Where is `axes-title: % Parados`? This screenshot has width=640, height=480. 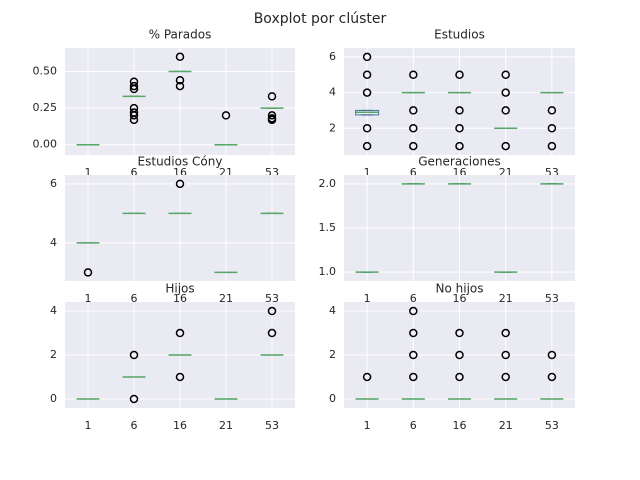
axes-title: % Parados is located at coordinates (180, 35).